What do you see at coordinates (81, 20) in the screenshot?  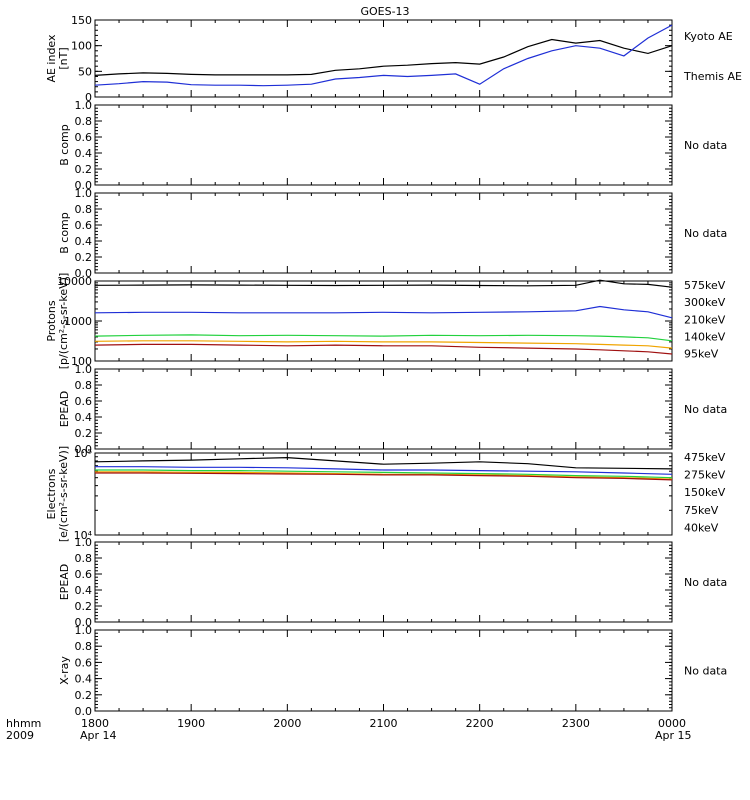 I see `y-tick-label: 150` at bounding box center [81, 20].